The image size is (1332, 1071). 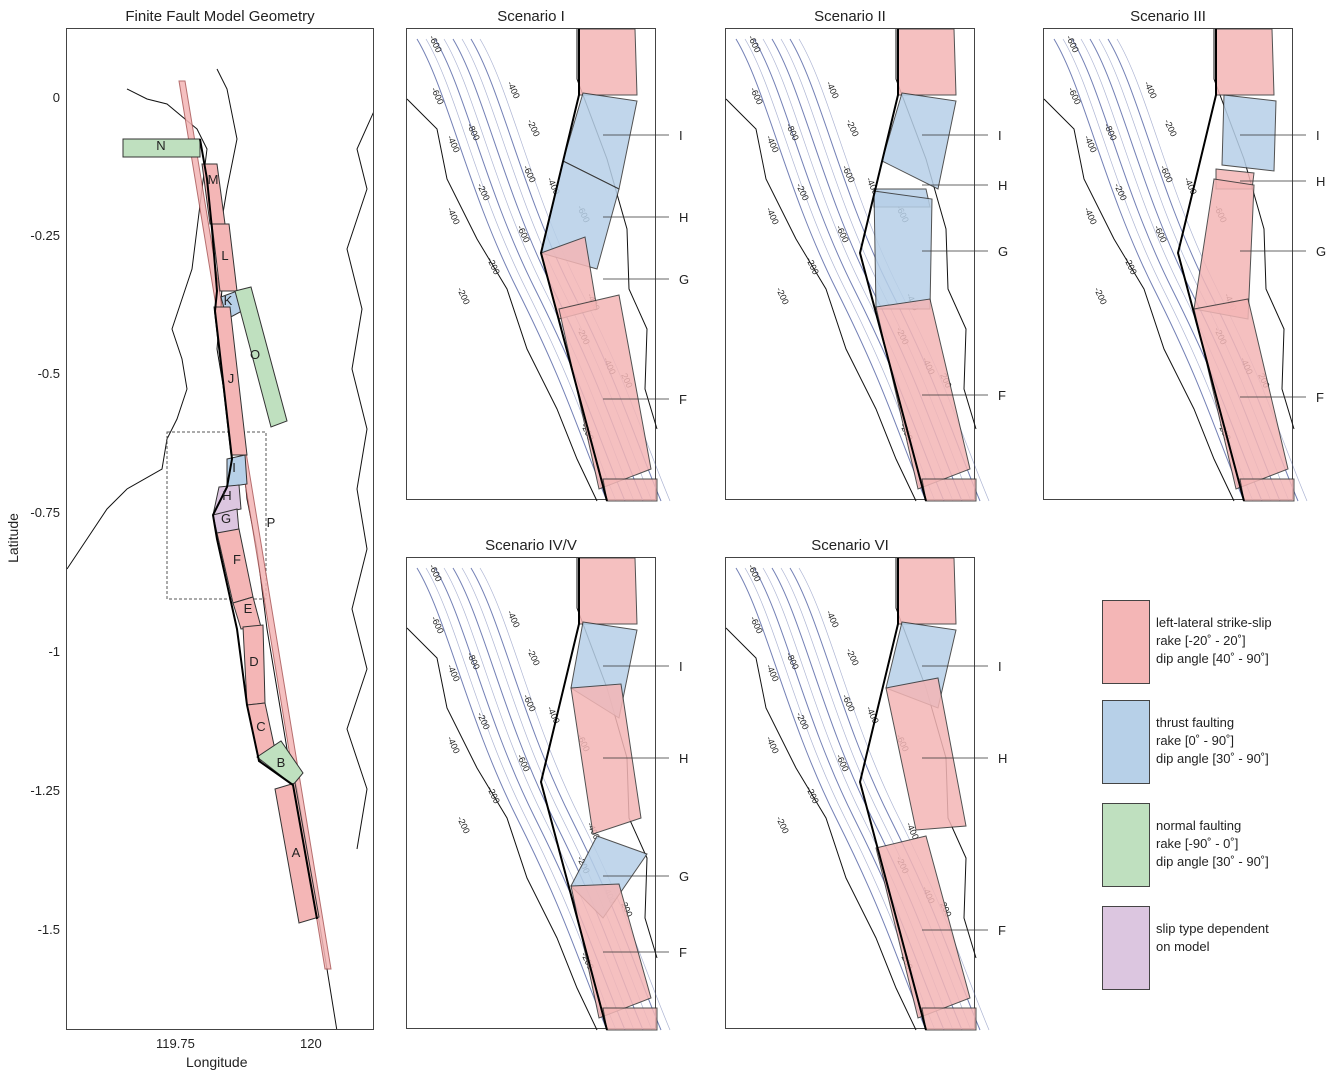 What do you see at coordinates (217, 1062) in the screenshot?
I see `x-axis-label: Longitude` at bounding box center [217, 1062].